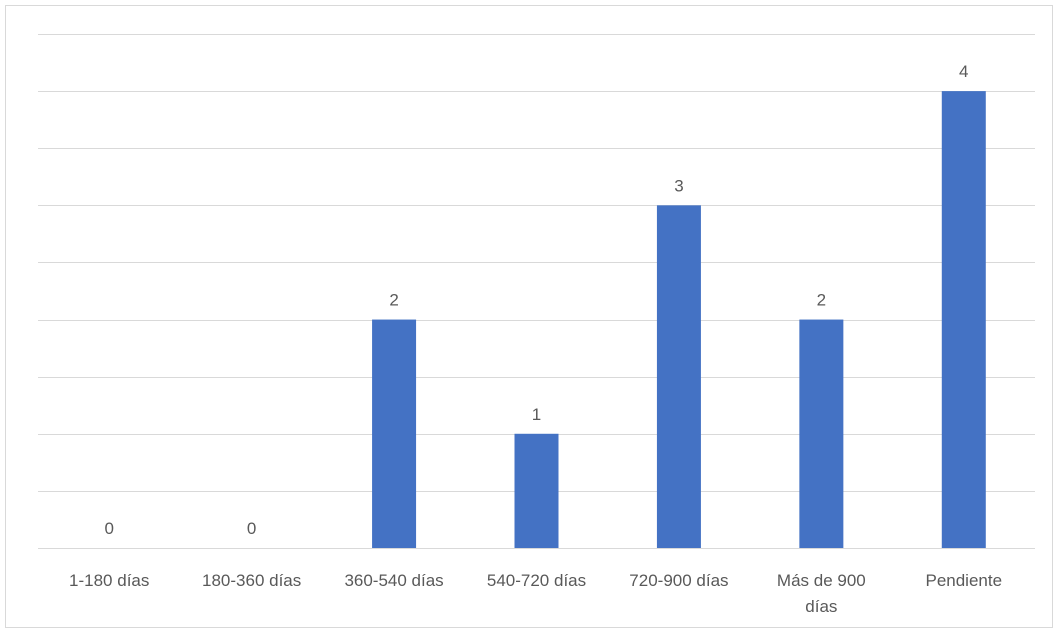  Describe the element at coordinates (963, 71) in the screenshot. I see `data-label: 4` at that location.